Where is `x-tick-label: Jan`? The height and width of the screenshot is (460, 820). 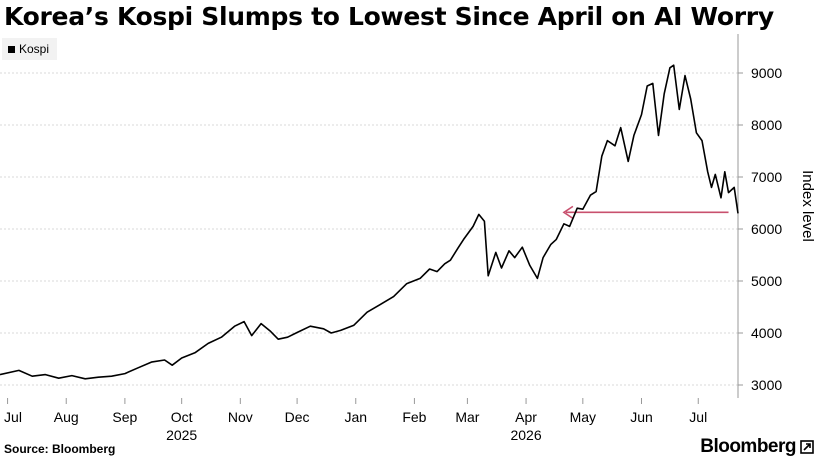 x-tick-label: Jan is located at coordinates (355, 417).